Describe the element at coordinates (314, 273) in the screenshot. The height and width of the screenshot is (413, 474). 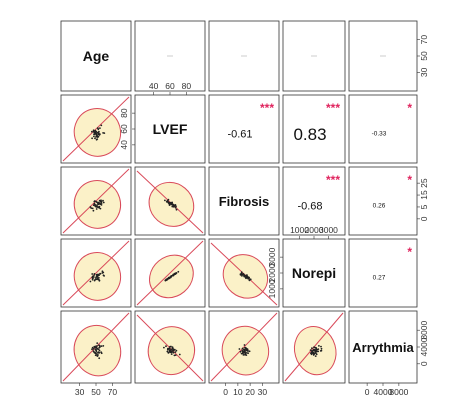
I see `variable-label-norepi: Norepi` at that location.